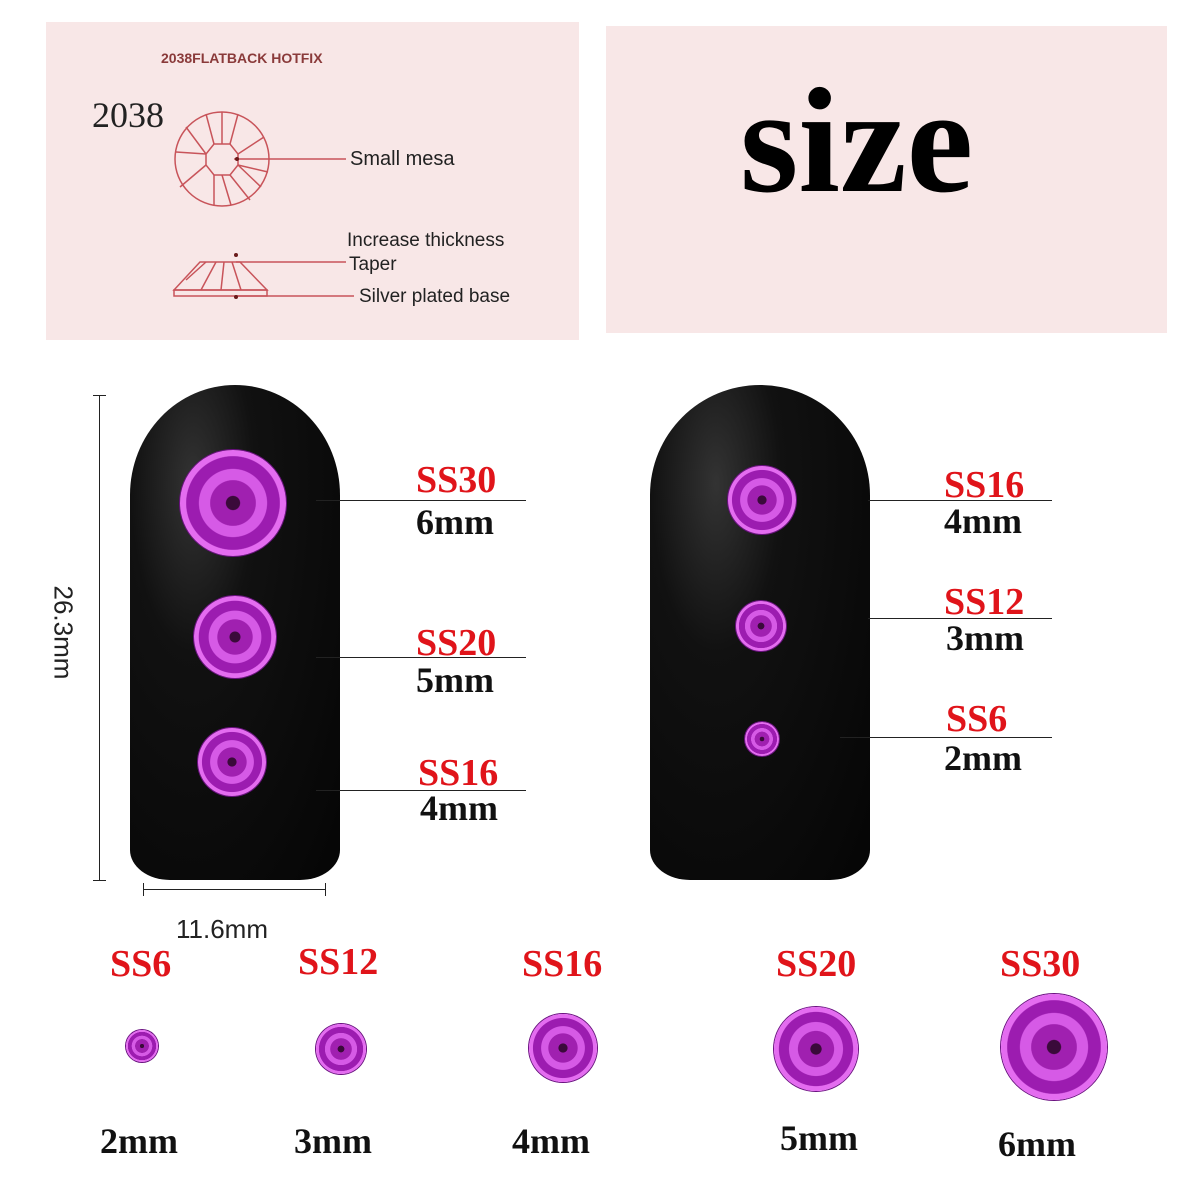 This screenshot has height=1188, width=1188. Describe the element at coordinates (143, 889) in the screenshot. I see `width-tick-left` at that location.